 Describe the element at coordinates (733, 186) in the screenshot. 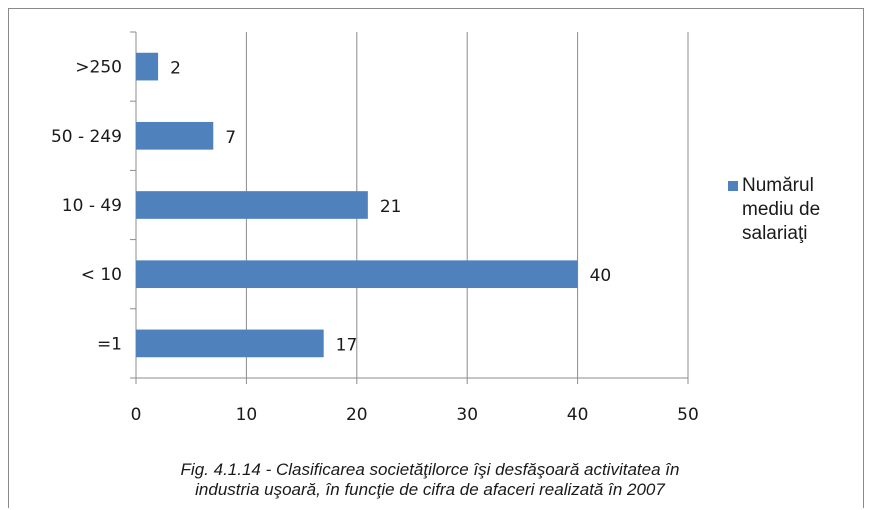

I see `legend-swatch` at that location.